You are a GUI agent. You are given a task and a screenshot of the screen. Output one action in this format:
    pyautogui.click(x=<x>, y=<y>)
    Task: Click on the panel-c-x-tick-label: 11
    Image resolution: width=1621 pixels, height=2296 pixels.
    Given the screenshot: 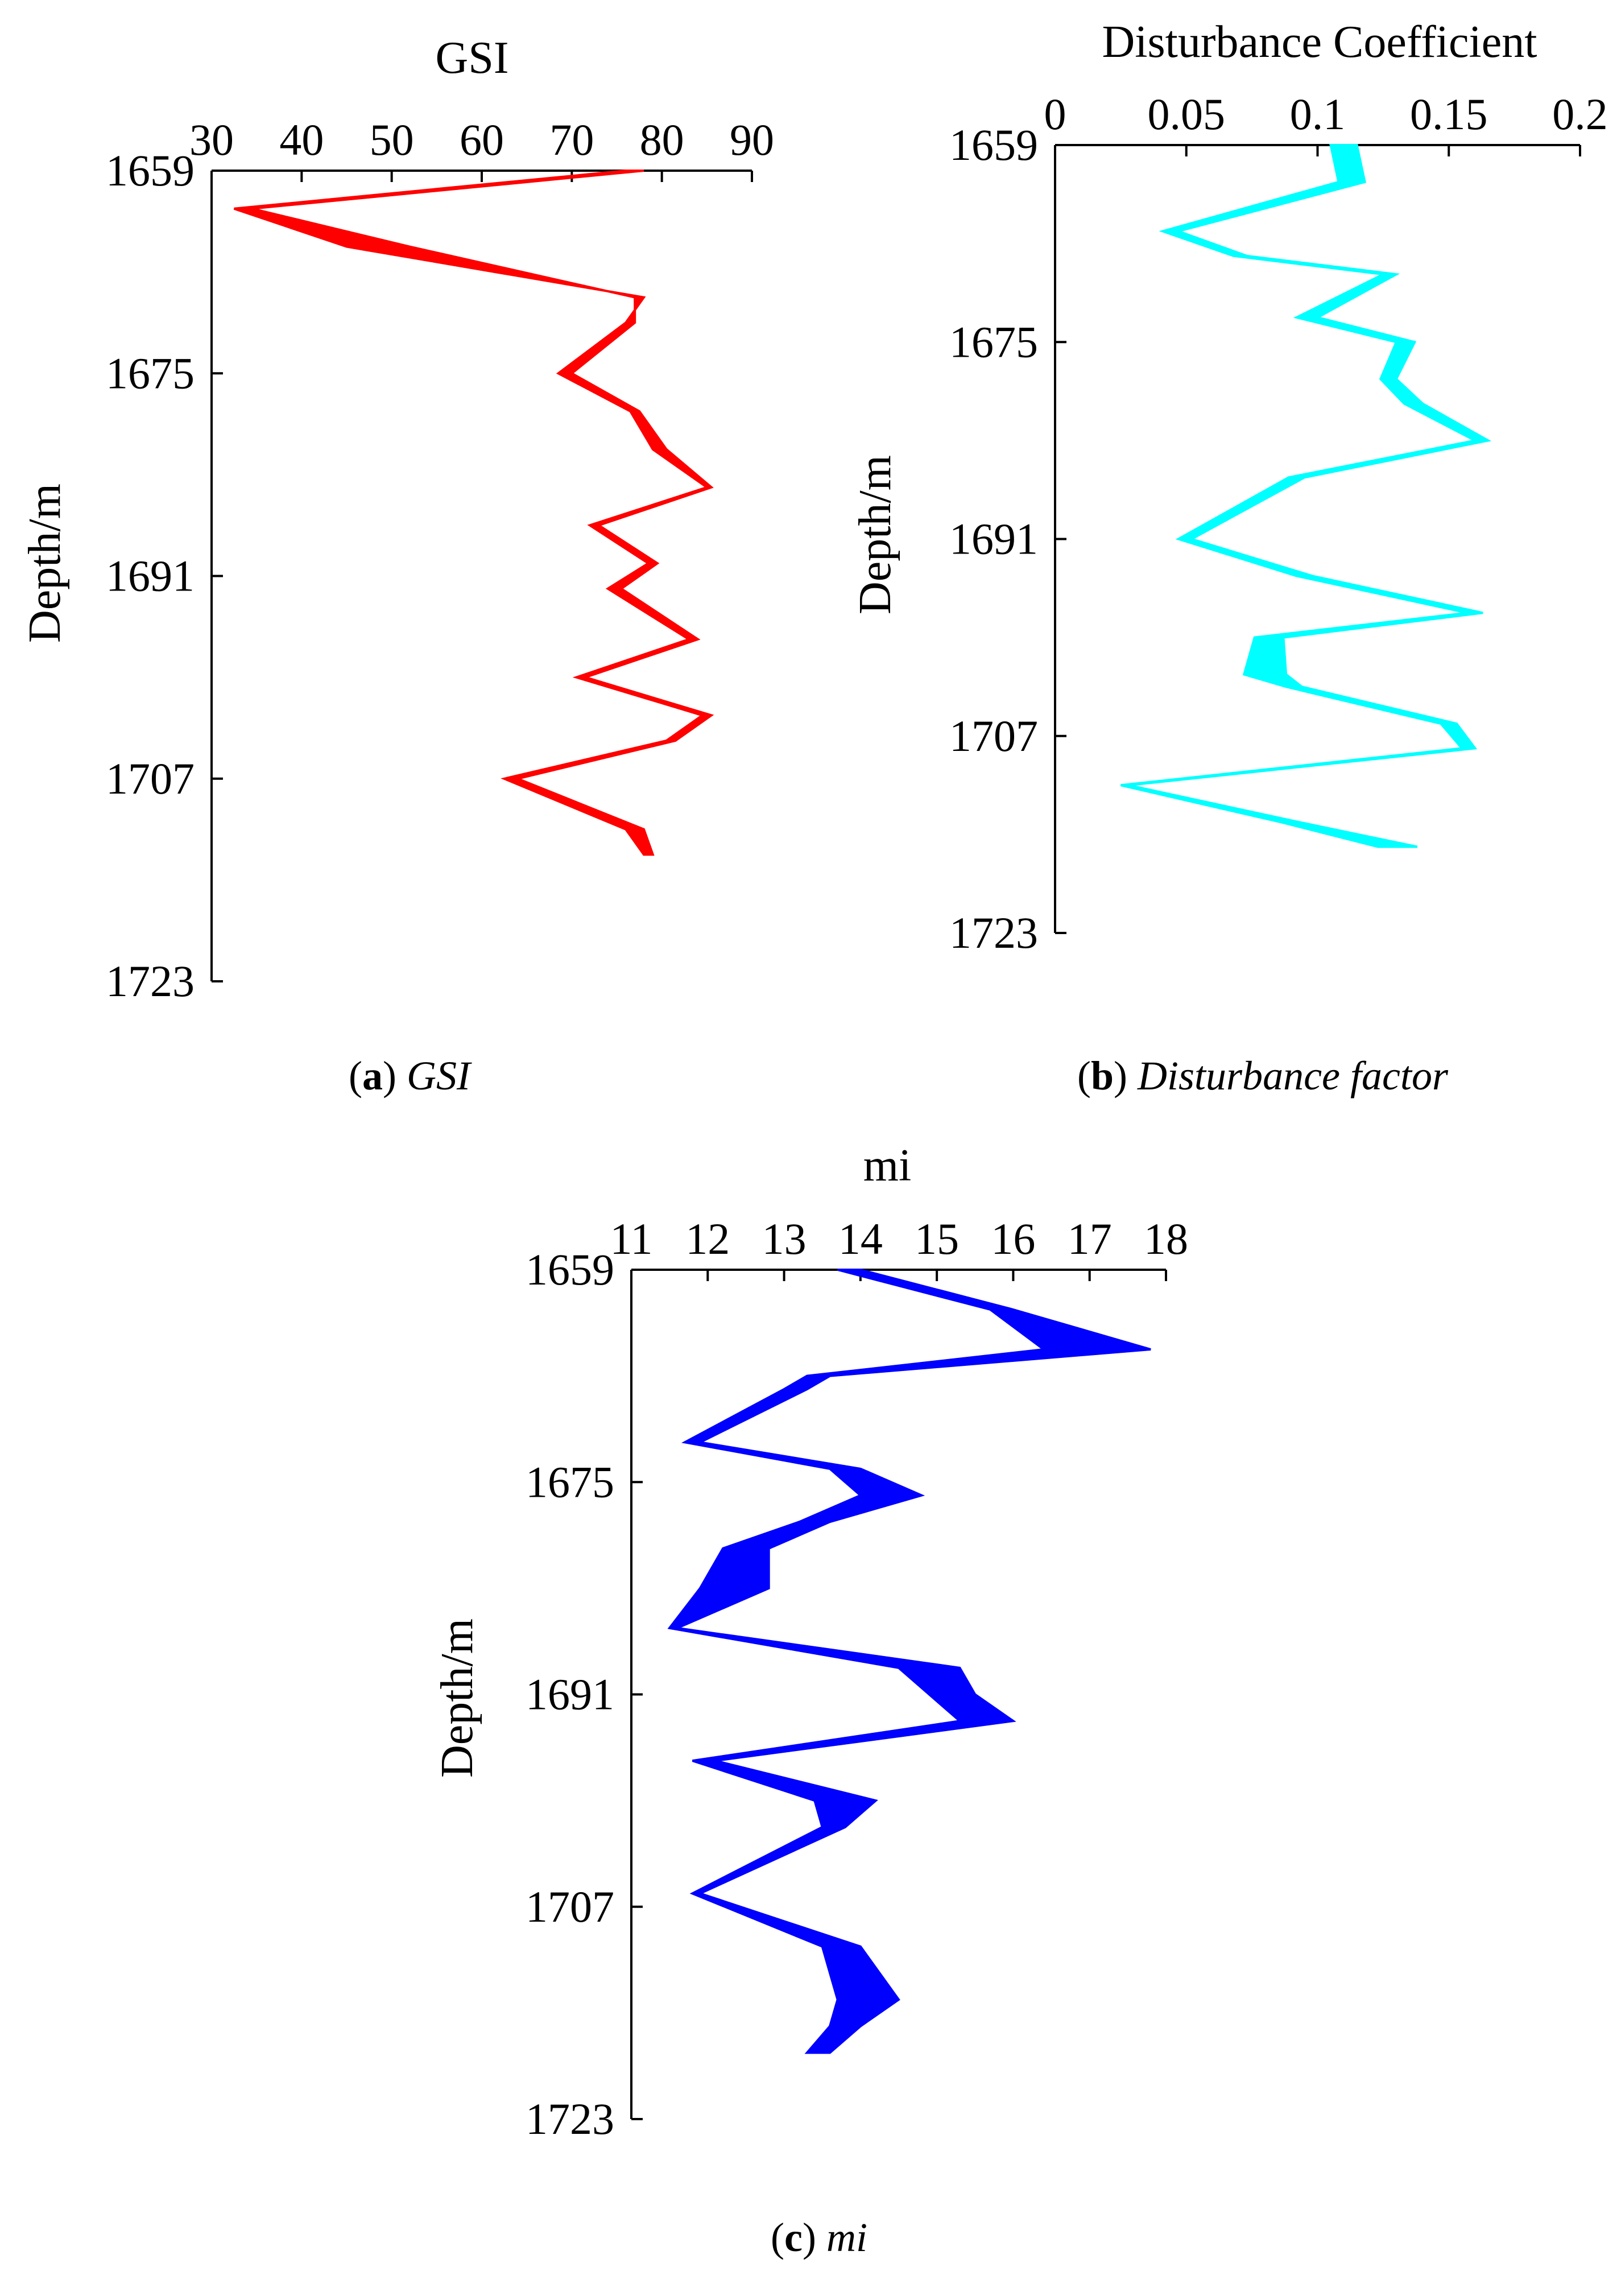 What is the action you would take?
    pyautogui.click(x=631, y=1238)
    